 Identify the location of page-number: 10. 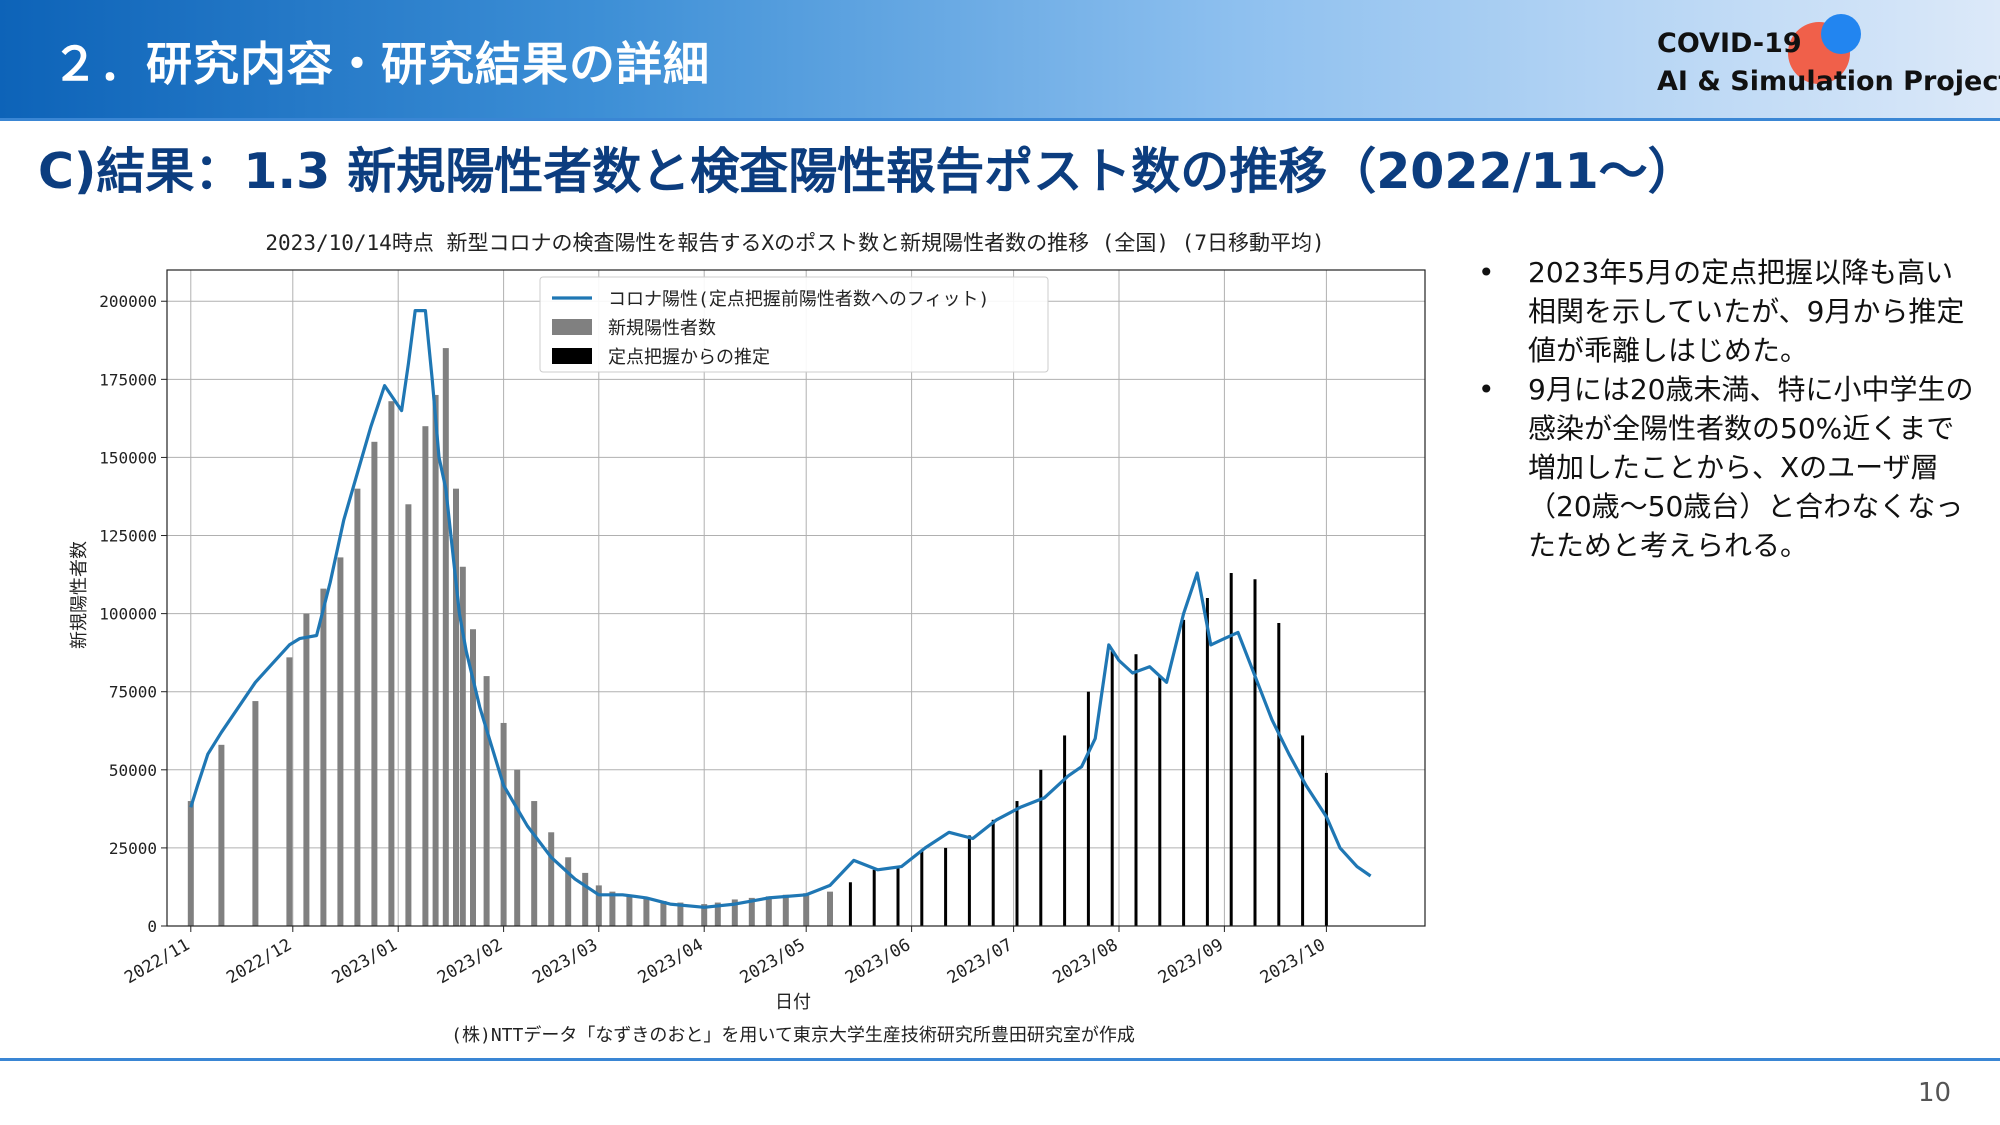
(1935, 1093).